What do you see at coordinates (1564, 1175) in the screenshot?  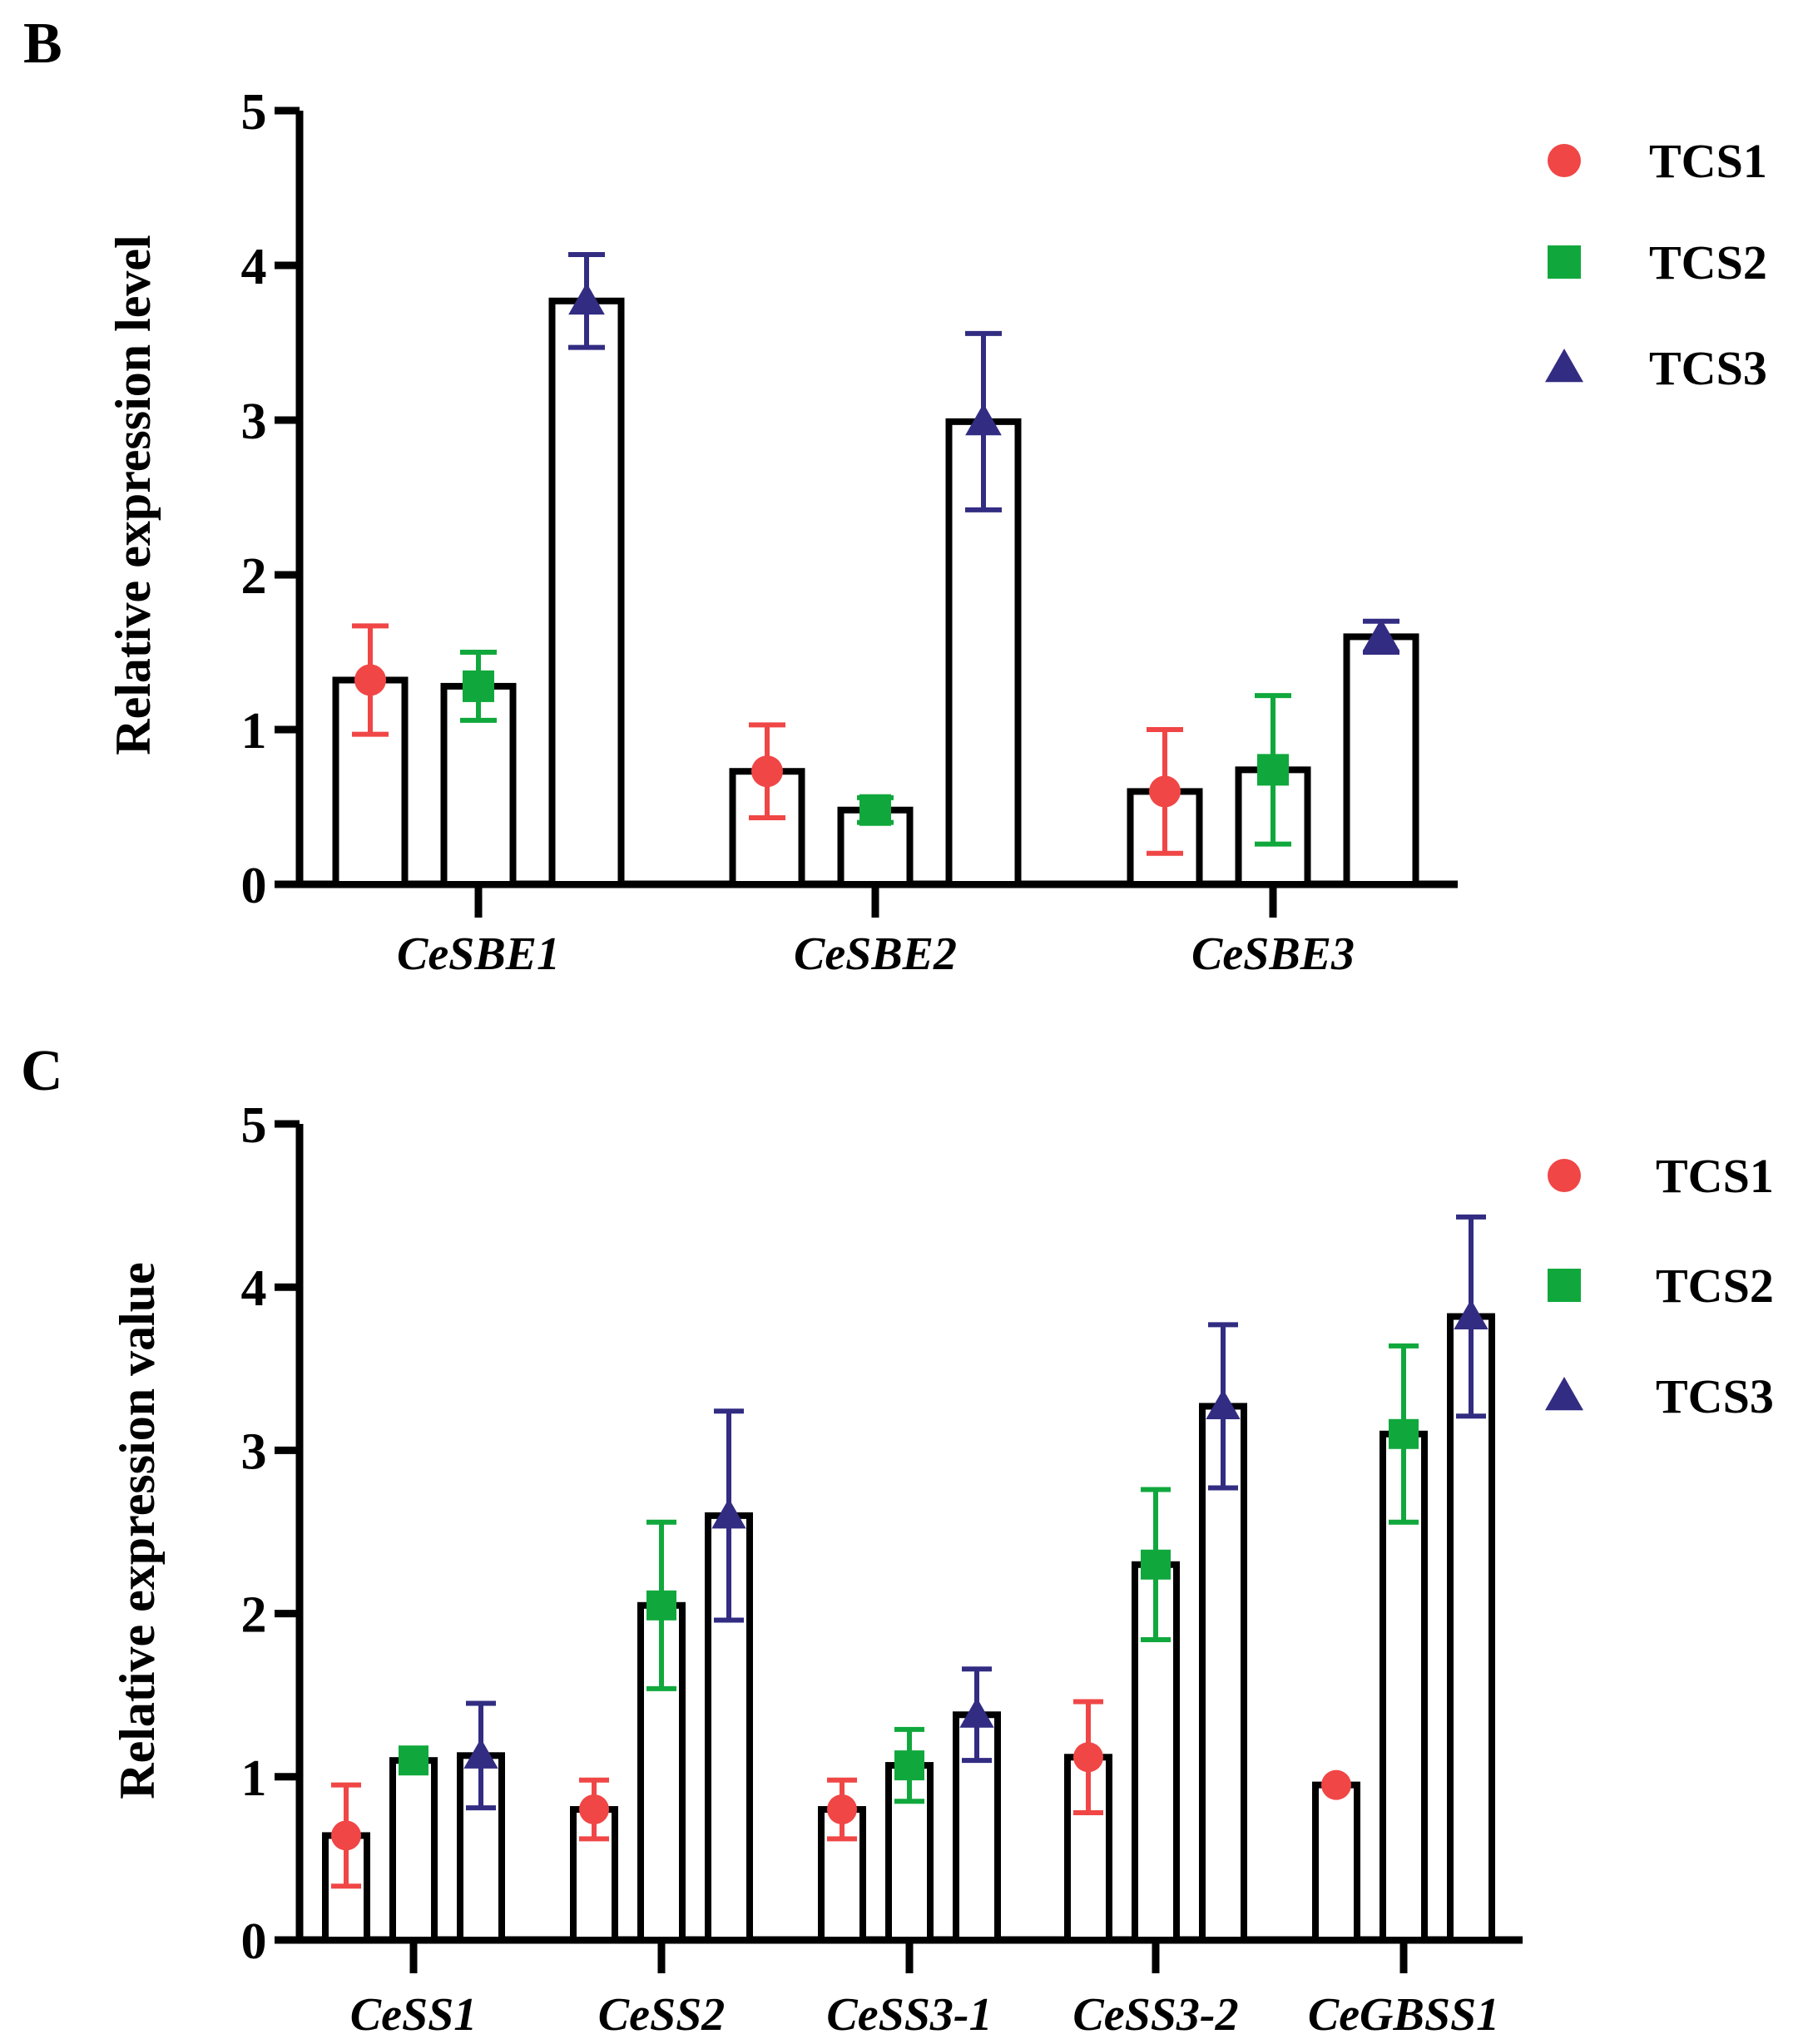 I see `panel-c-legend-circle-icon` at bounding box center [1564, 1175].